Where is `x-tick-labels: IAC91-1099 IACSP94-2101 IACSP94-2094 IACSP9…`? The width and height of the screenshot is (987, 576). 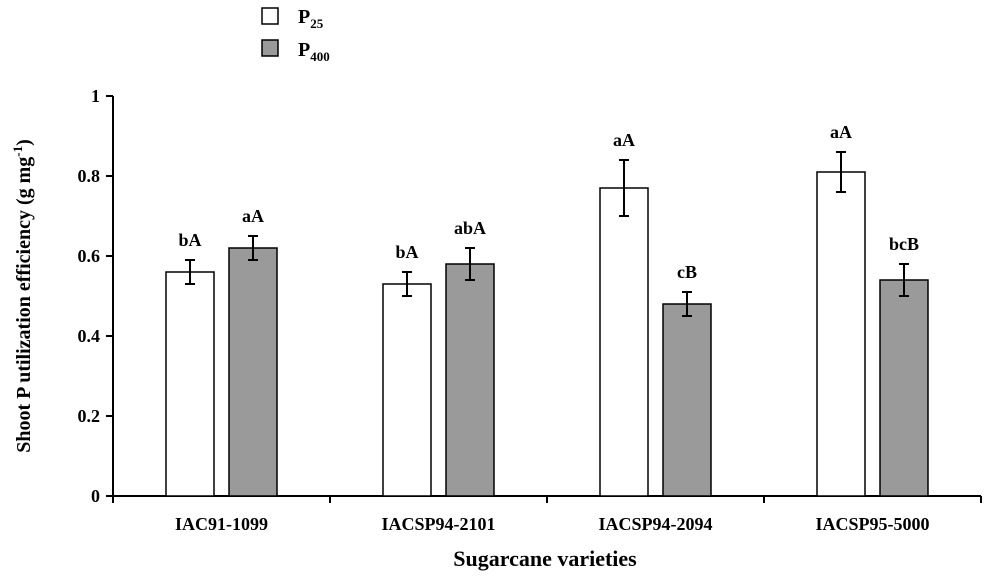
x-tick-labels: IAC91-1099 IACSP94-2101 IACSP94-2094 IACSP9… is located at coordinates (552, 524).